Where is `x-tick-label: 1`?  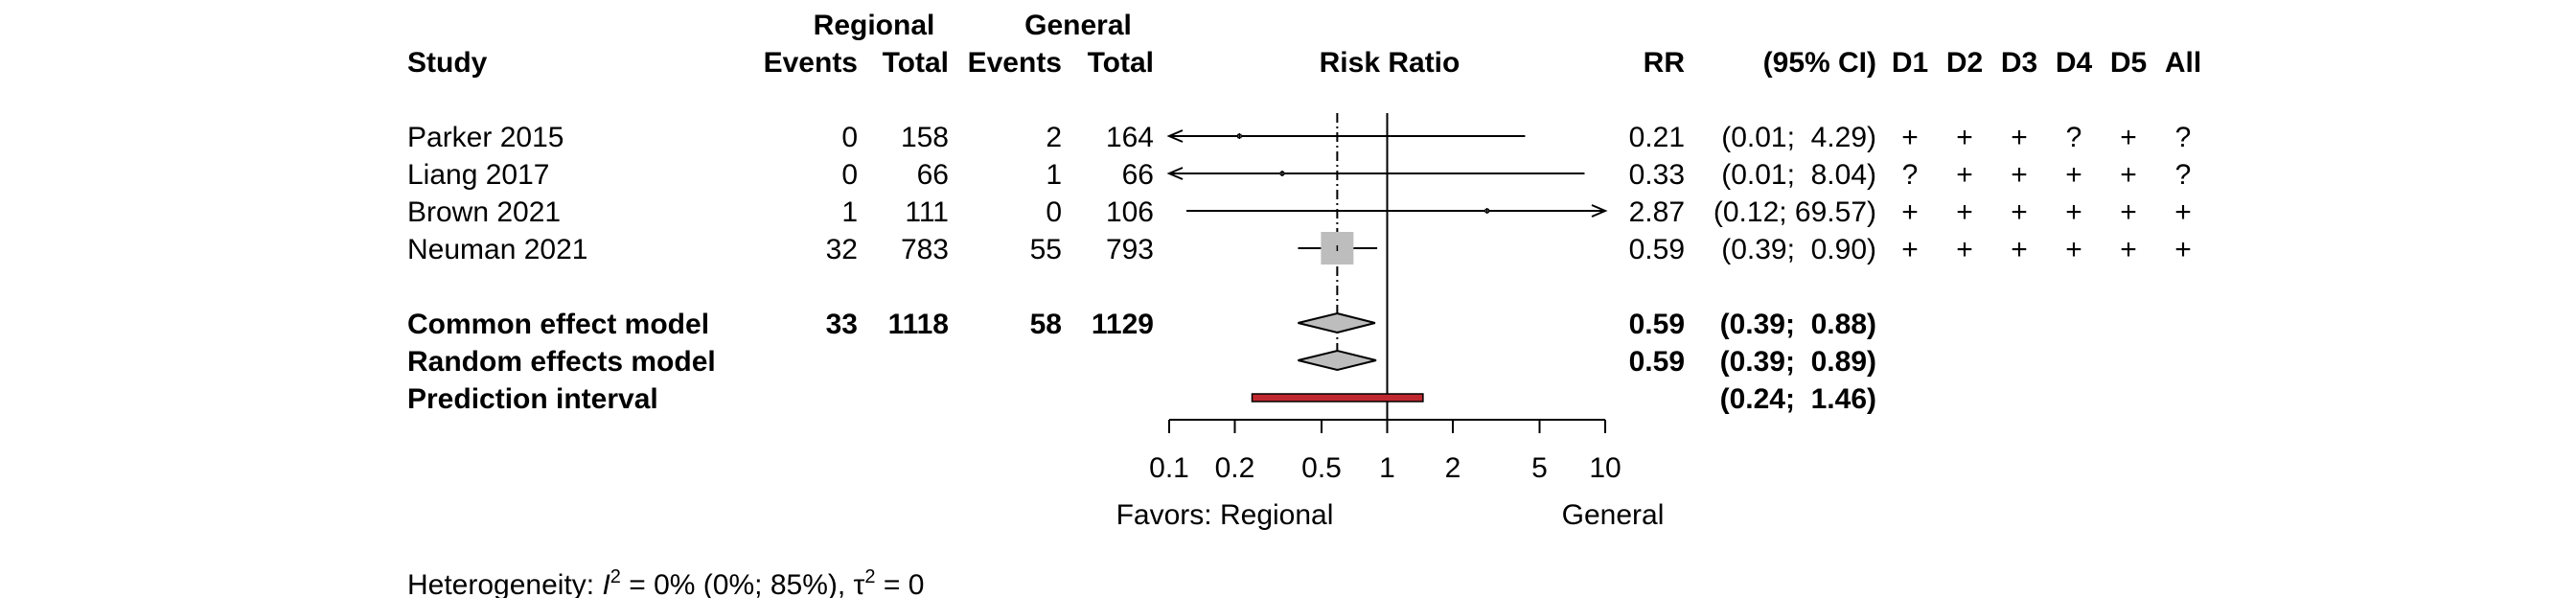 x-tick-label: 1 is located at coordinates (1387, 468).